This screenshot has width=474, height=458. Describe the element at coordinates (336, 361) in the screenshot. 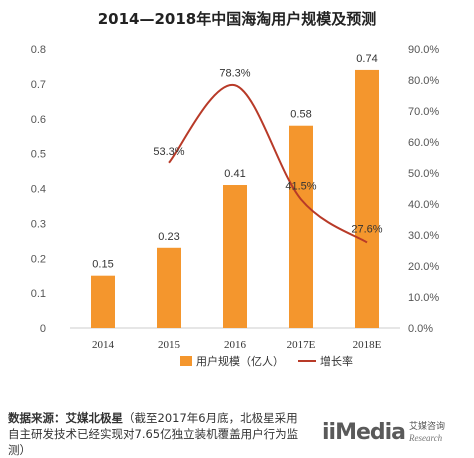

I see `legend-label-growth: 增长率` at that location.